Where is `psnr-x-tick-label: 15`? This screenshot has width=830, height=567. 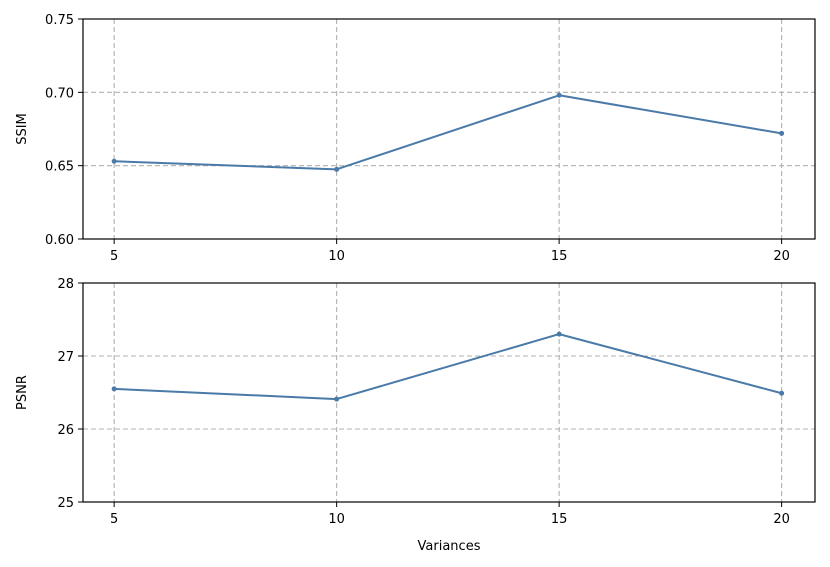 psnr-x-tick-label: 15 is located at coordinates (559, 519).